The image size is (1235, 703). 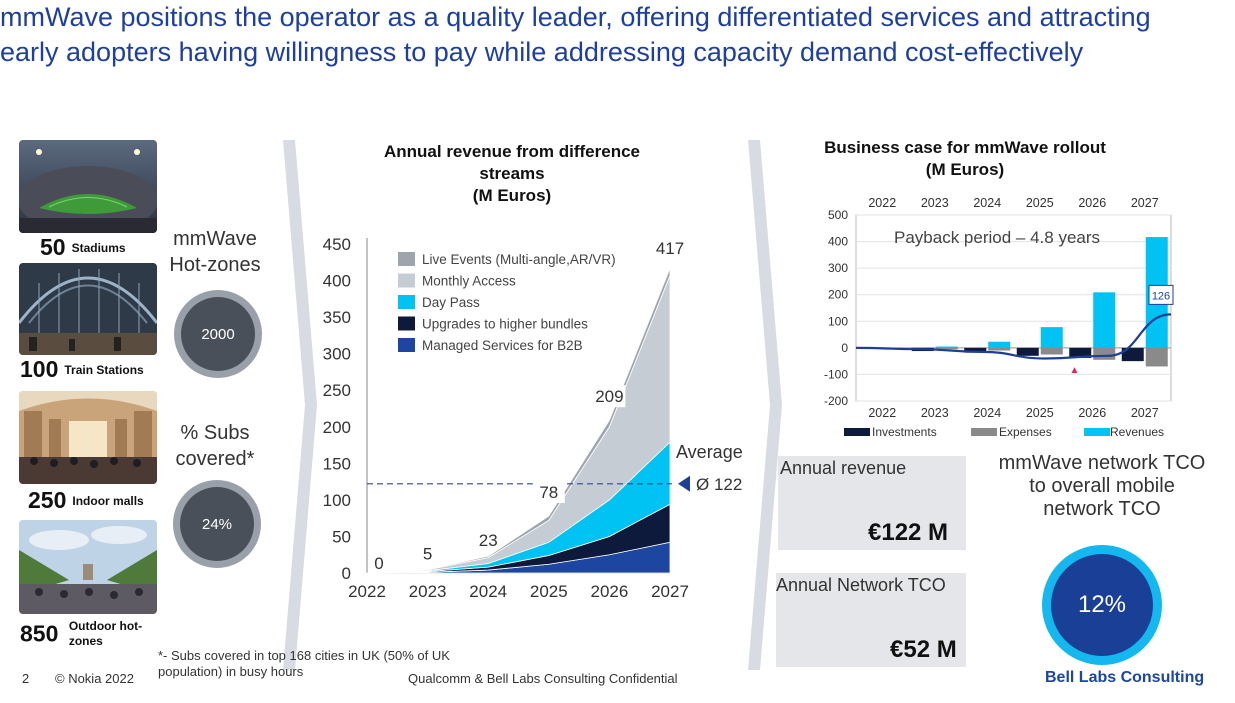 What do you see at coordinates (337, 463) in the screenshot?
I see `y-tick-label: 150` at bounding box center [337, 463].